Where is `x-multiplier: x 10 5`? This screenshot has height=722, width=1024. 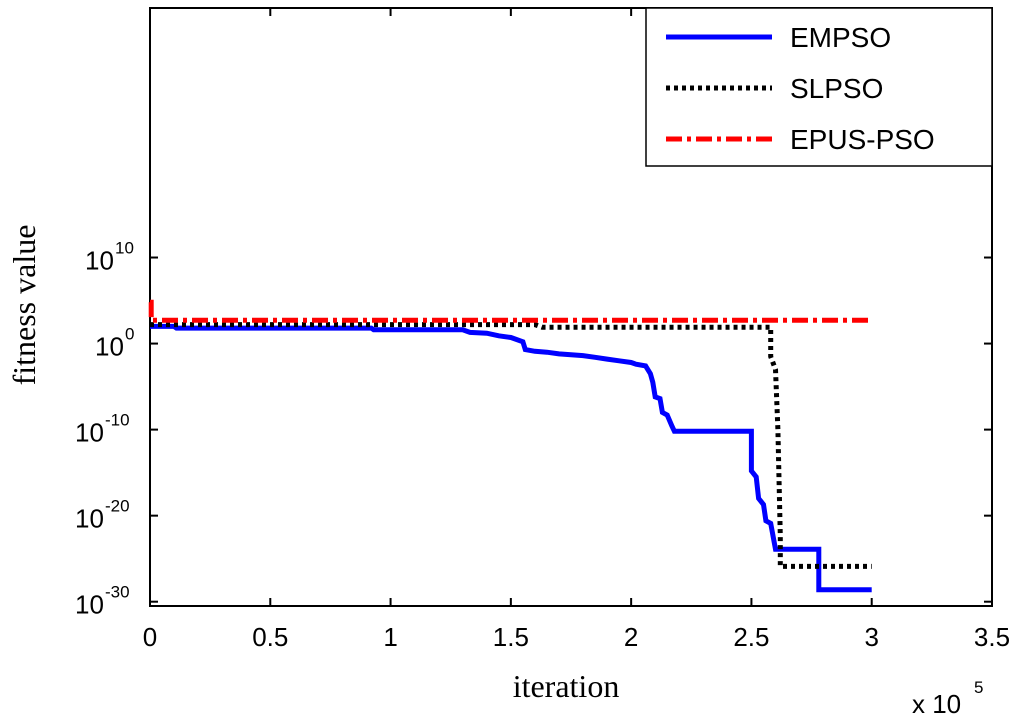
x-multiplier: x 10 5 is located at coordinates (947, 698).